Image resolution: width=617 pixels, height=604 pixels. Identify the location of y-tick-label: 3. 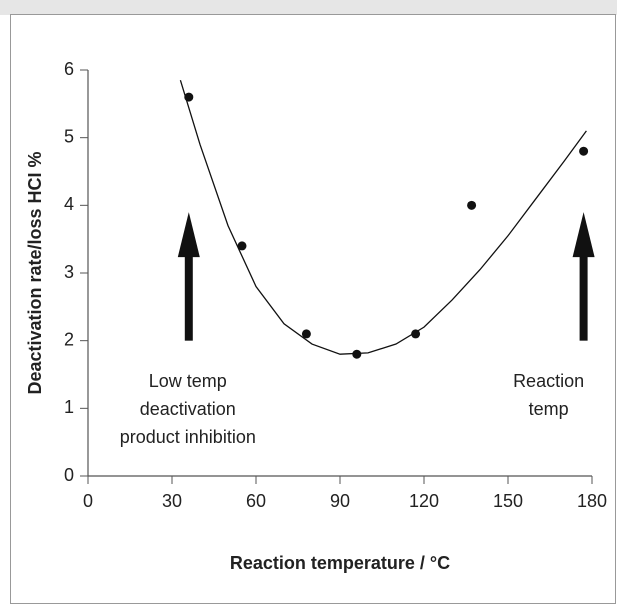
(69, 272).